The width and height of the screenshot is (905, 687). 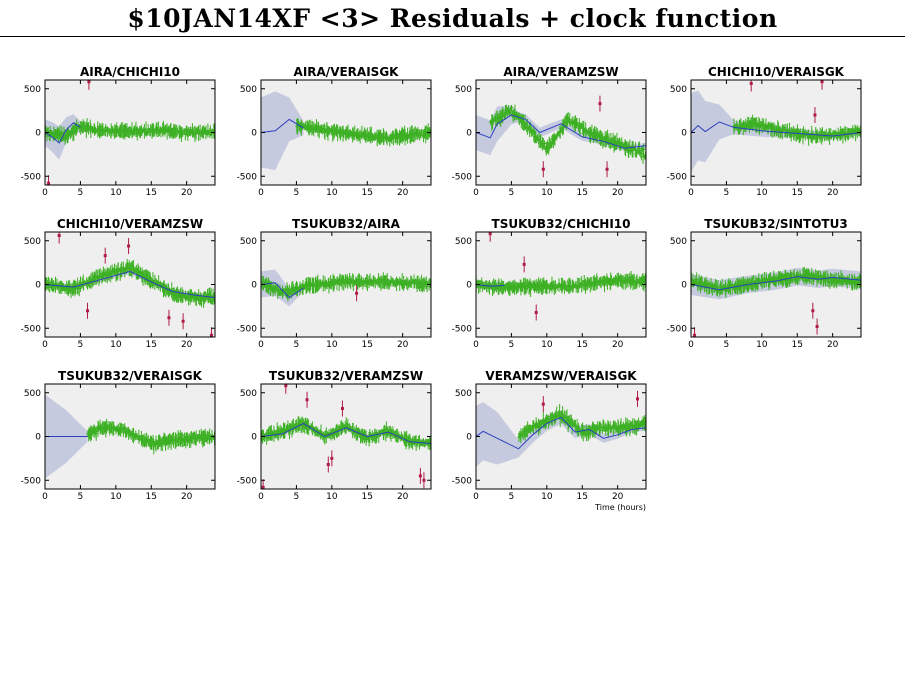 What do you see at coordinates (776, 72) in the screenshot?
I see `panel-title: CHICHI10/VERAISGK` at bounding box center [776, 72].